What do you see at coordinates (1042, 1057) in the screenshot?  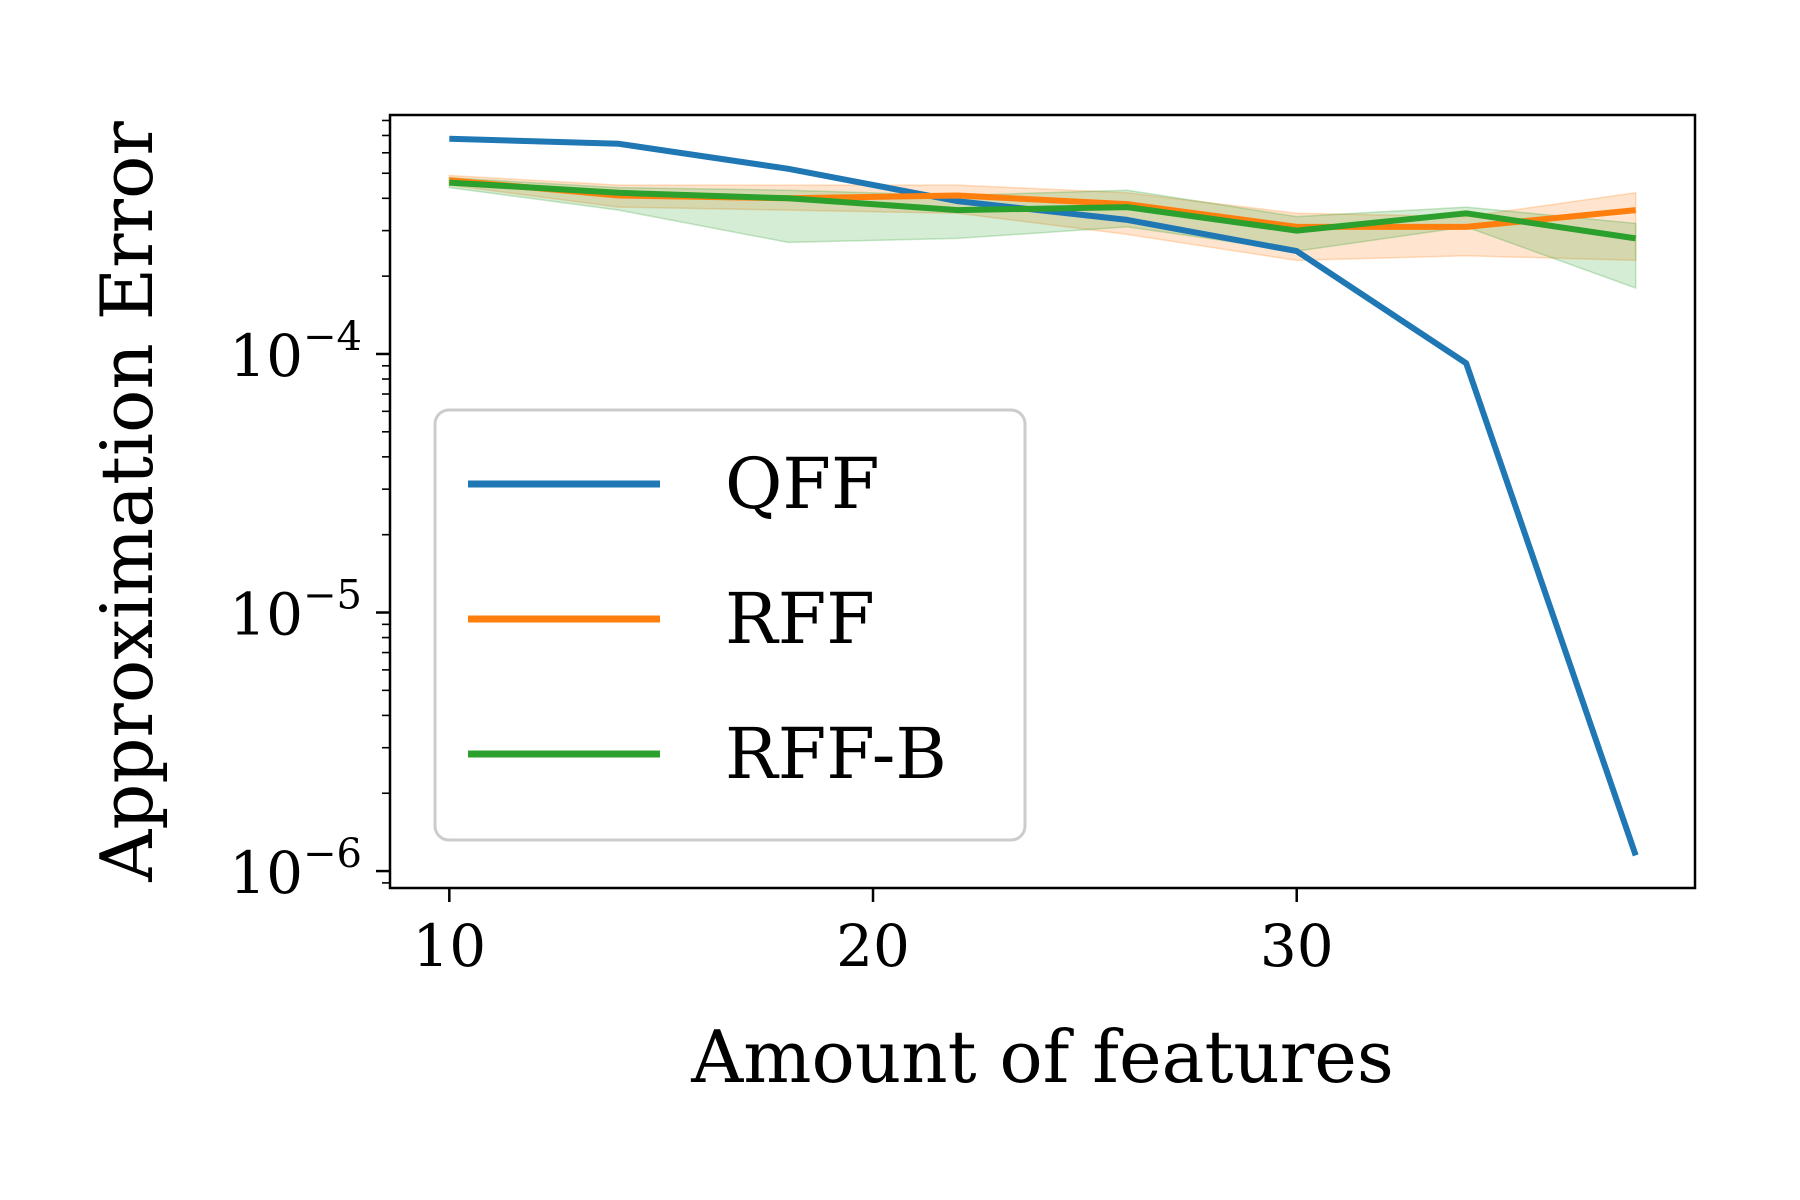 I see `x-axis-title: Amount of features` at bounding box center [1042, 1057].